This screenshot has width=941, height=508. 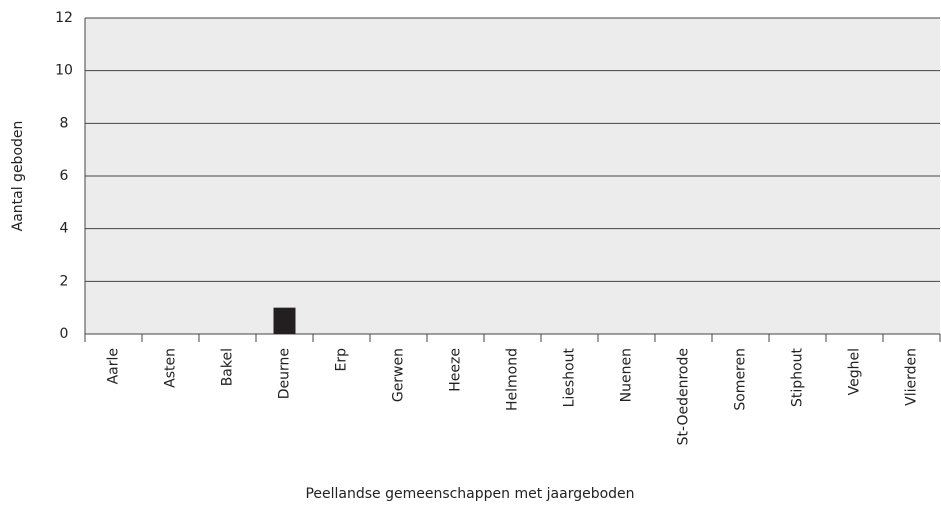 What do you see at coordinates (64, 229) in the screenshot?
I see `y-tick-label: 4` at bounding box center [64, 229].